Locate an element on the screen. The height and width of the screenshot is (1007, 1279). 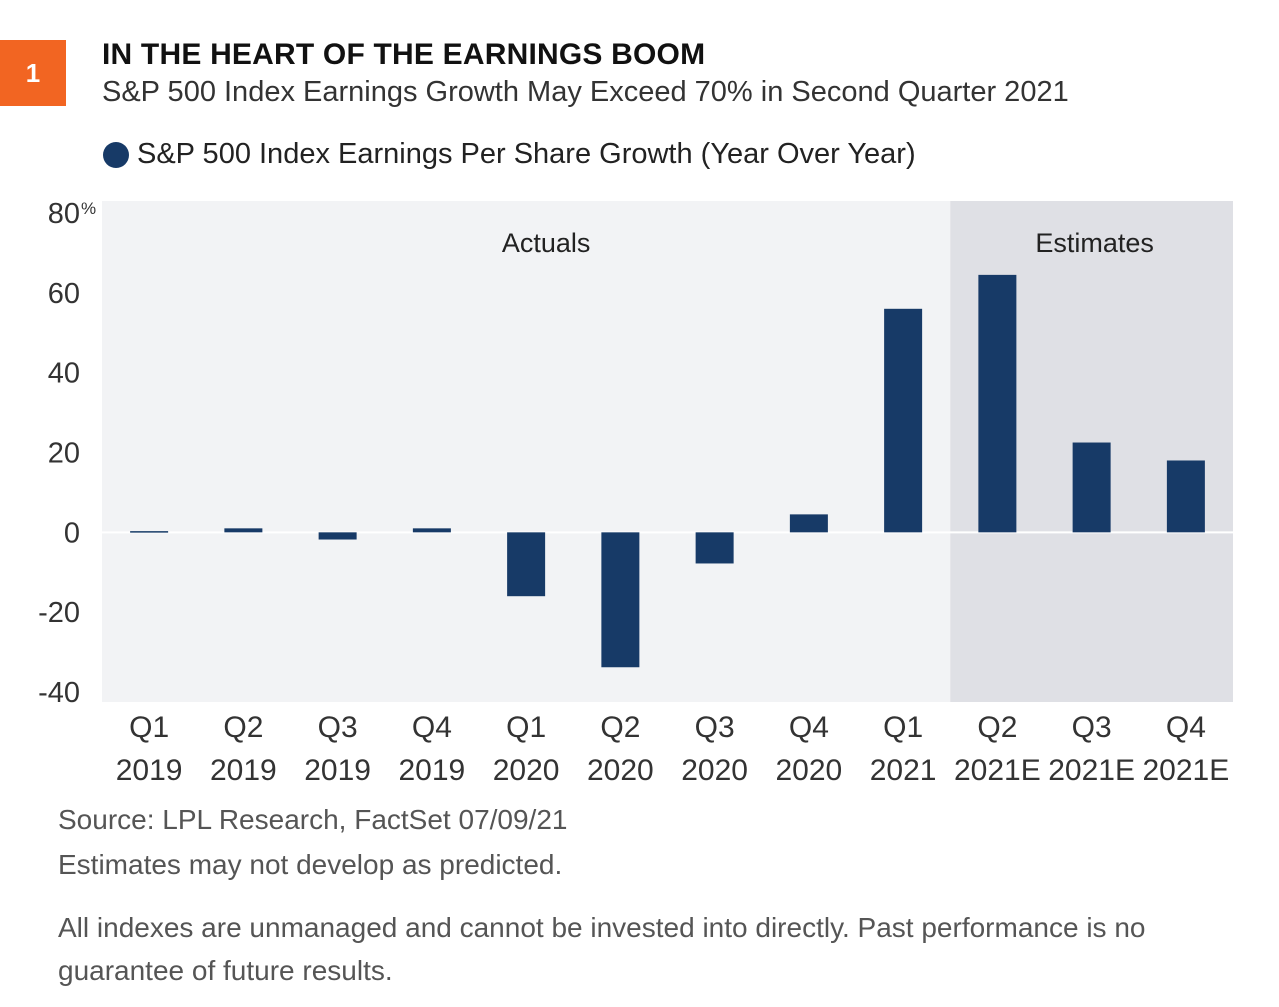
source-note: Source: LPL Research, FactSet 07/09/21 is located at coordinates (313, 819).